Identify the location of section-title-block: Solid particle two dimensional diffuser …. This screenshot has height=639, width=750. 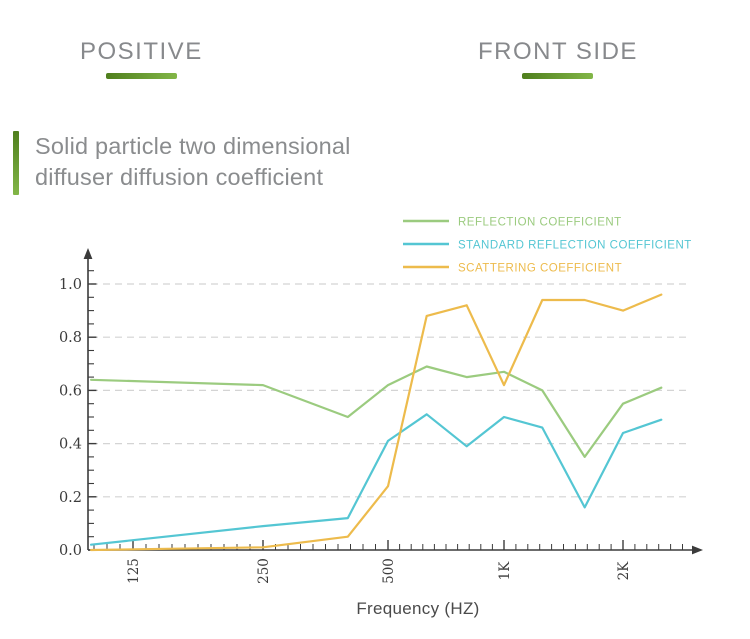
(182, 163).